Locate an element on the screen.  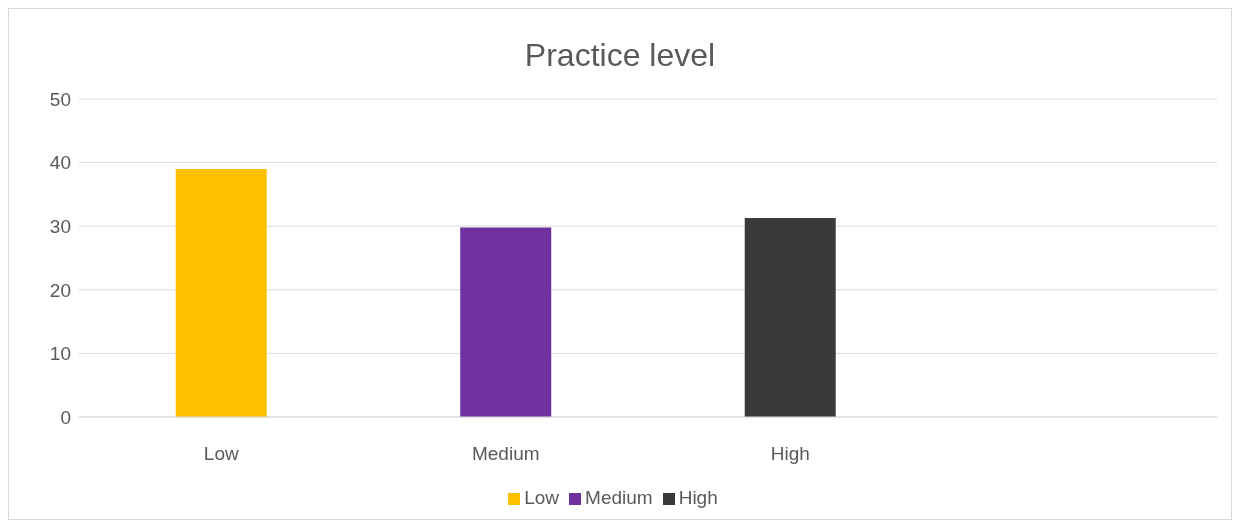
y-tick-label: 40 is located at coordinates (60, 163).